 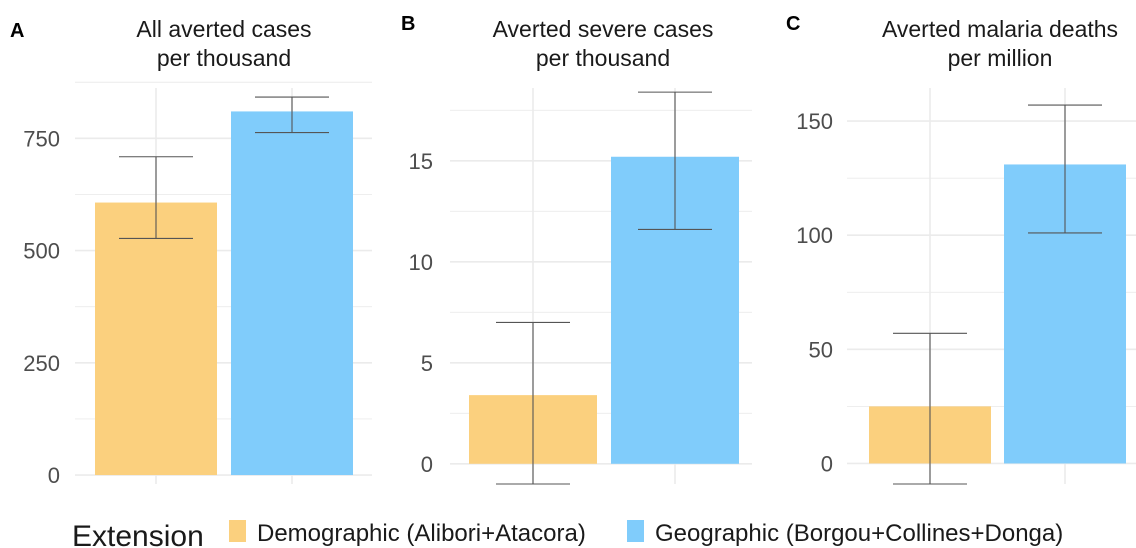 I want to click on legend-title: Extension, so click(x=138, y=534).